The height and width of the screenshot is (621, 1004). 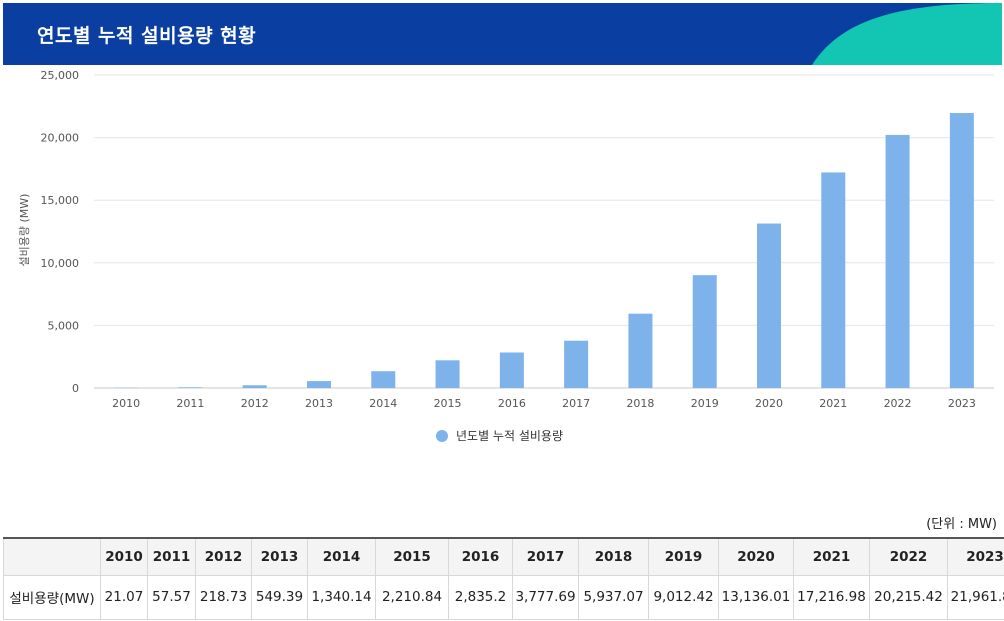 What do you see at coordinates (190, 387) in the screenshot?
I see `bar-2011` at bounding box center [190, 387].